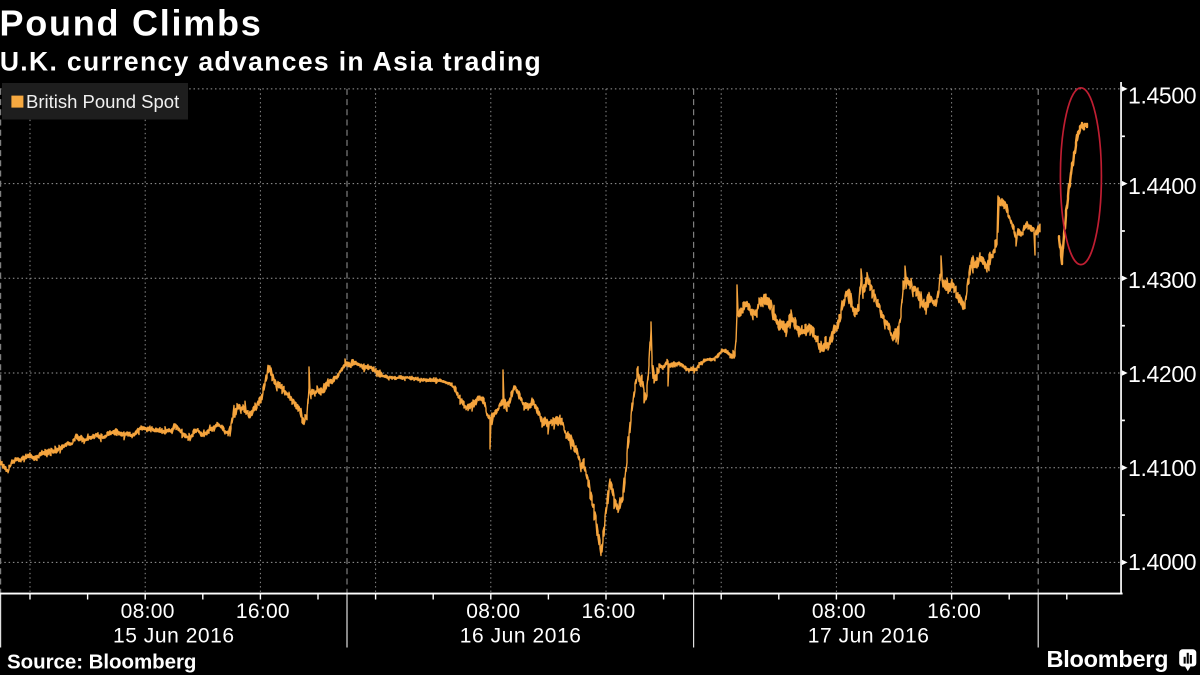 The width and height of the screenshot is (1200, 675). I want to click on svg-text: 15 Jun 2016, so click(174, 636).